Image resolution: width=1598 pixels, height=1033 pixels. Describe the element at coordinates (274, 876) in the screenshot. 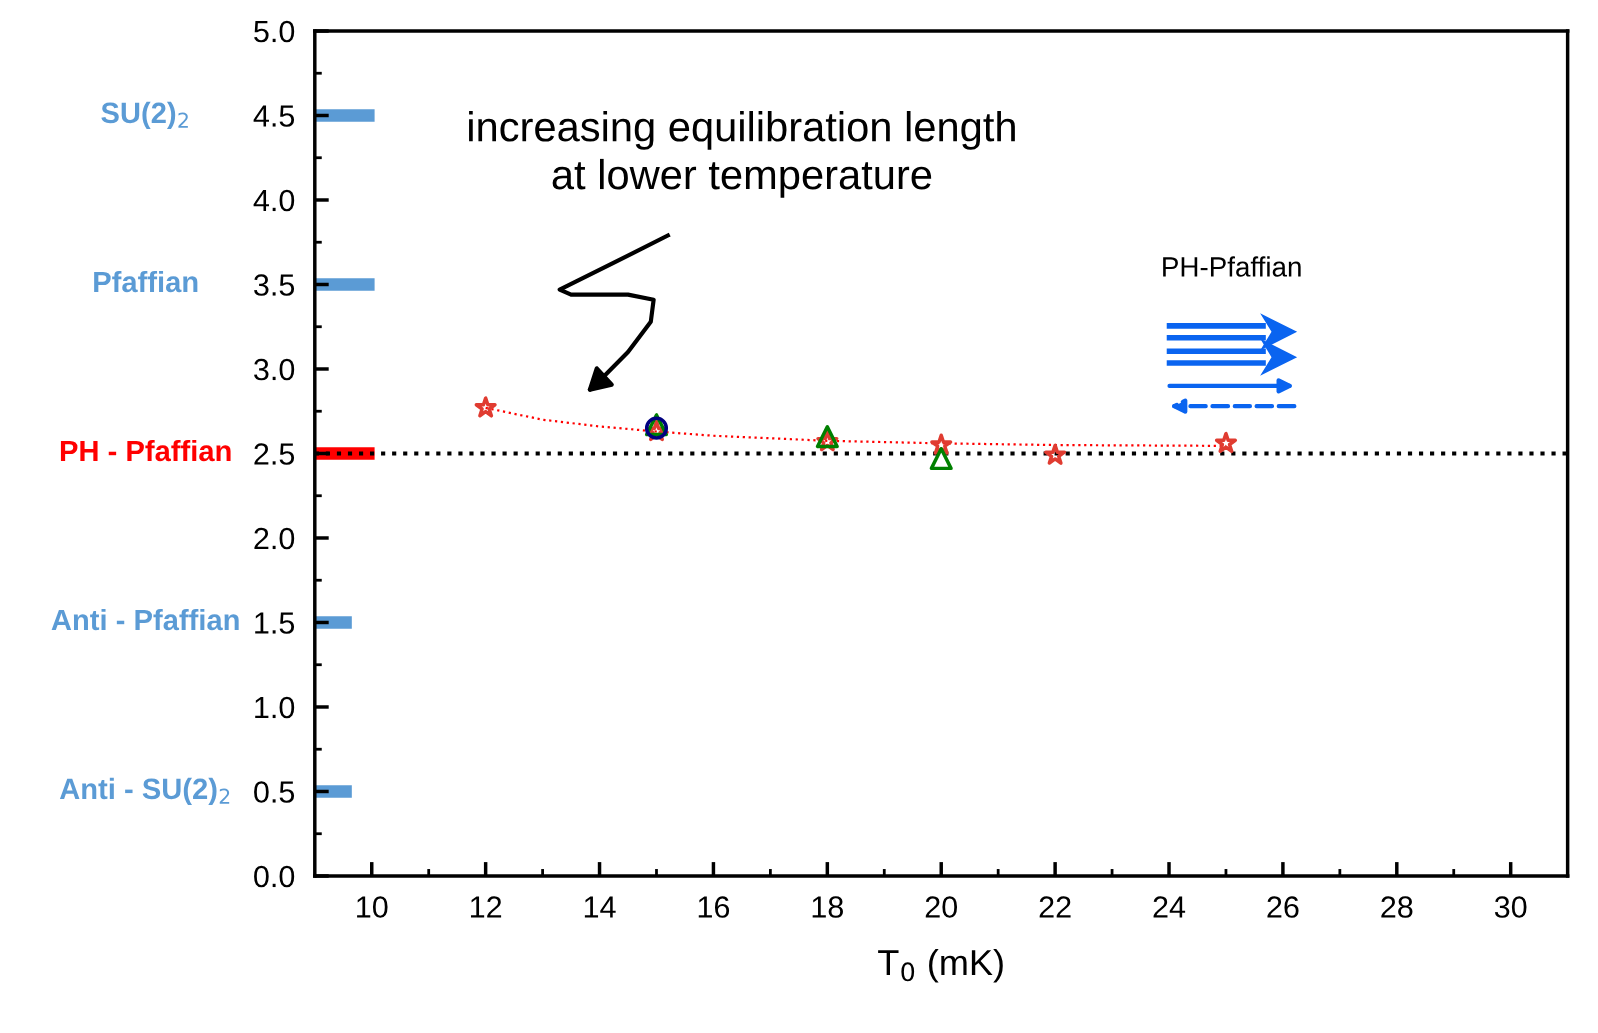

I see `y-tick-label: 0.0` at that location.